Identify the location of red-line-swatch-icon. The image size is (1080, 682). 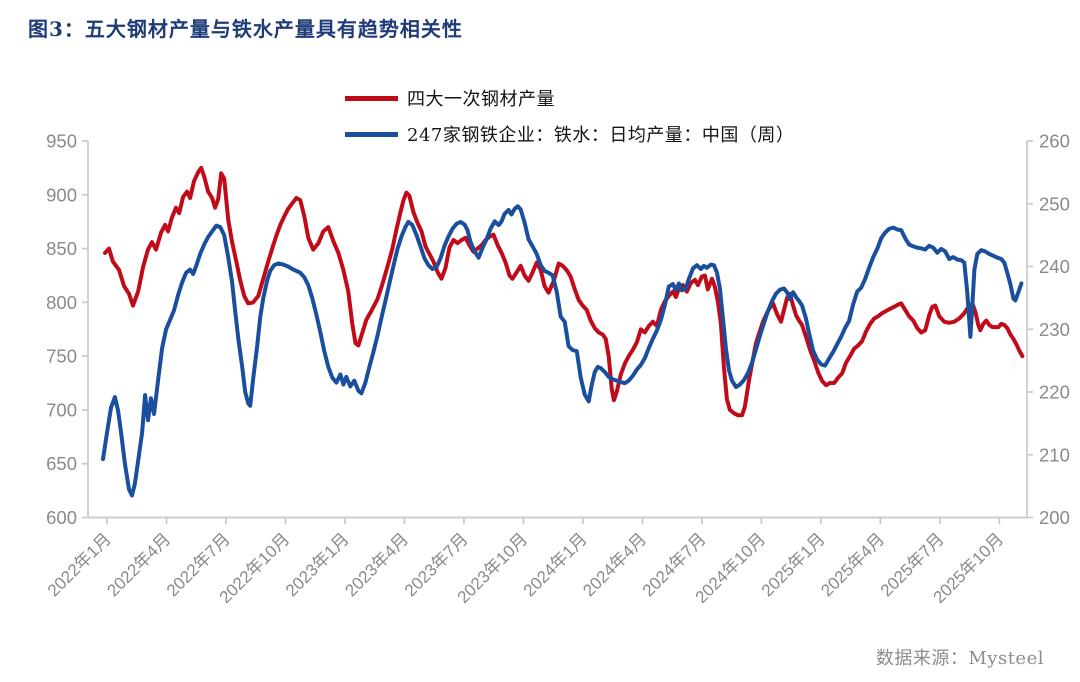
(371, 98).